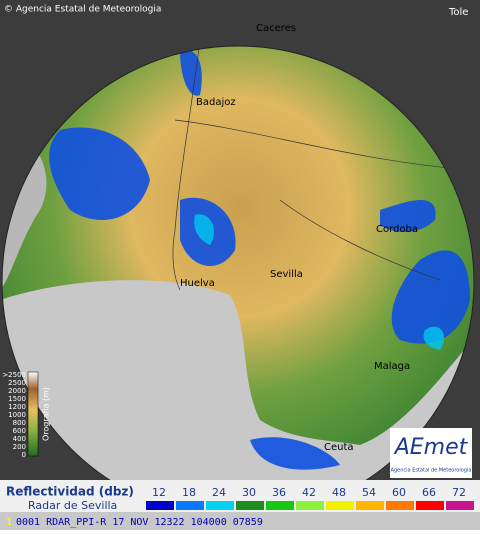 The height and width of the screenshot is (534, 480). Describe the element at coordinates (339, 447) in the screenshot. I see `city-label: Ceuta` at that location.